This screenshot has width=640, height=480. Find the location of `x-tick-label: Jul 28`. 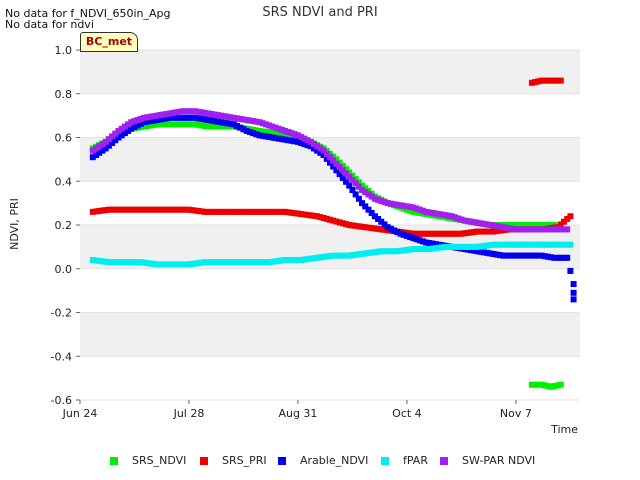

x-tick-label: Jul 28 is located at coordinates (189, 413).